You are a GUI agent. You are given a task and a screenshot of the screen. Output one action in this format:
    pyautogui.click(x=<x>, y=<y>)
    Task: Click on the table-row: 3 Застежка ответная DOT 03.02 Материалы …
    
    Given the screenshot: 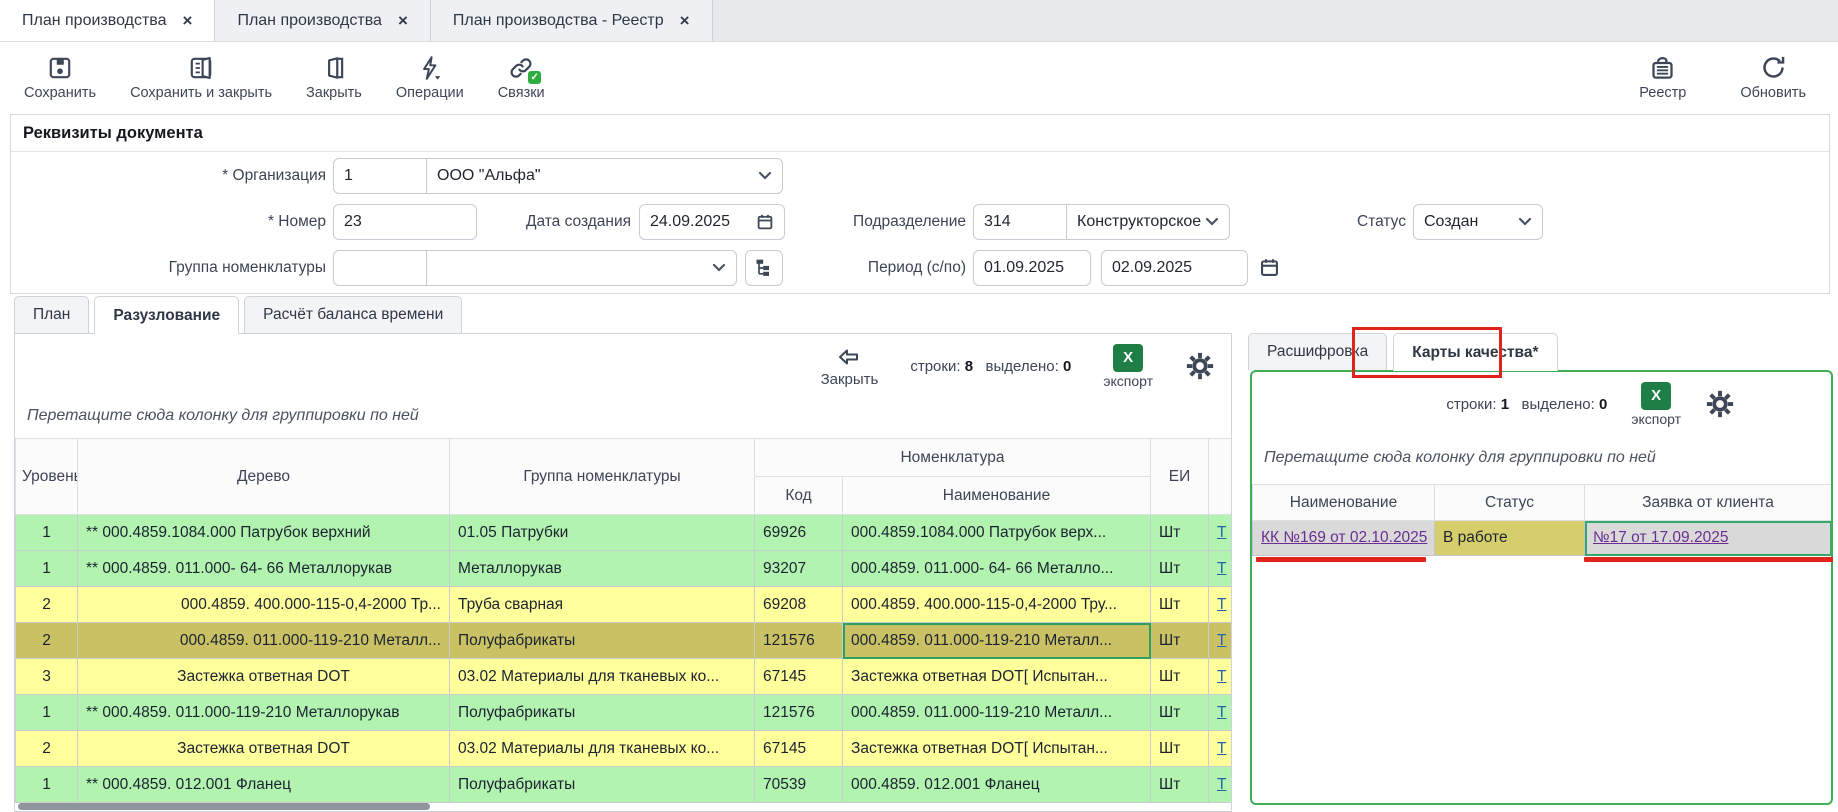 What is the action you would take?
    pyautogui.click(x=623, y=676)
    